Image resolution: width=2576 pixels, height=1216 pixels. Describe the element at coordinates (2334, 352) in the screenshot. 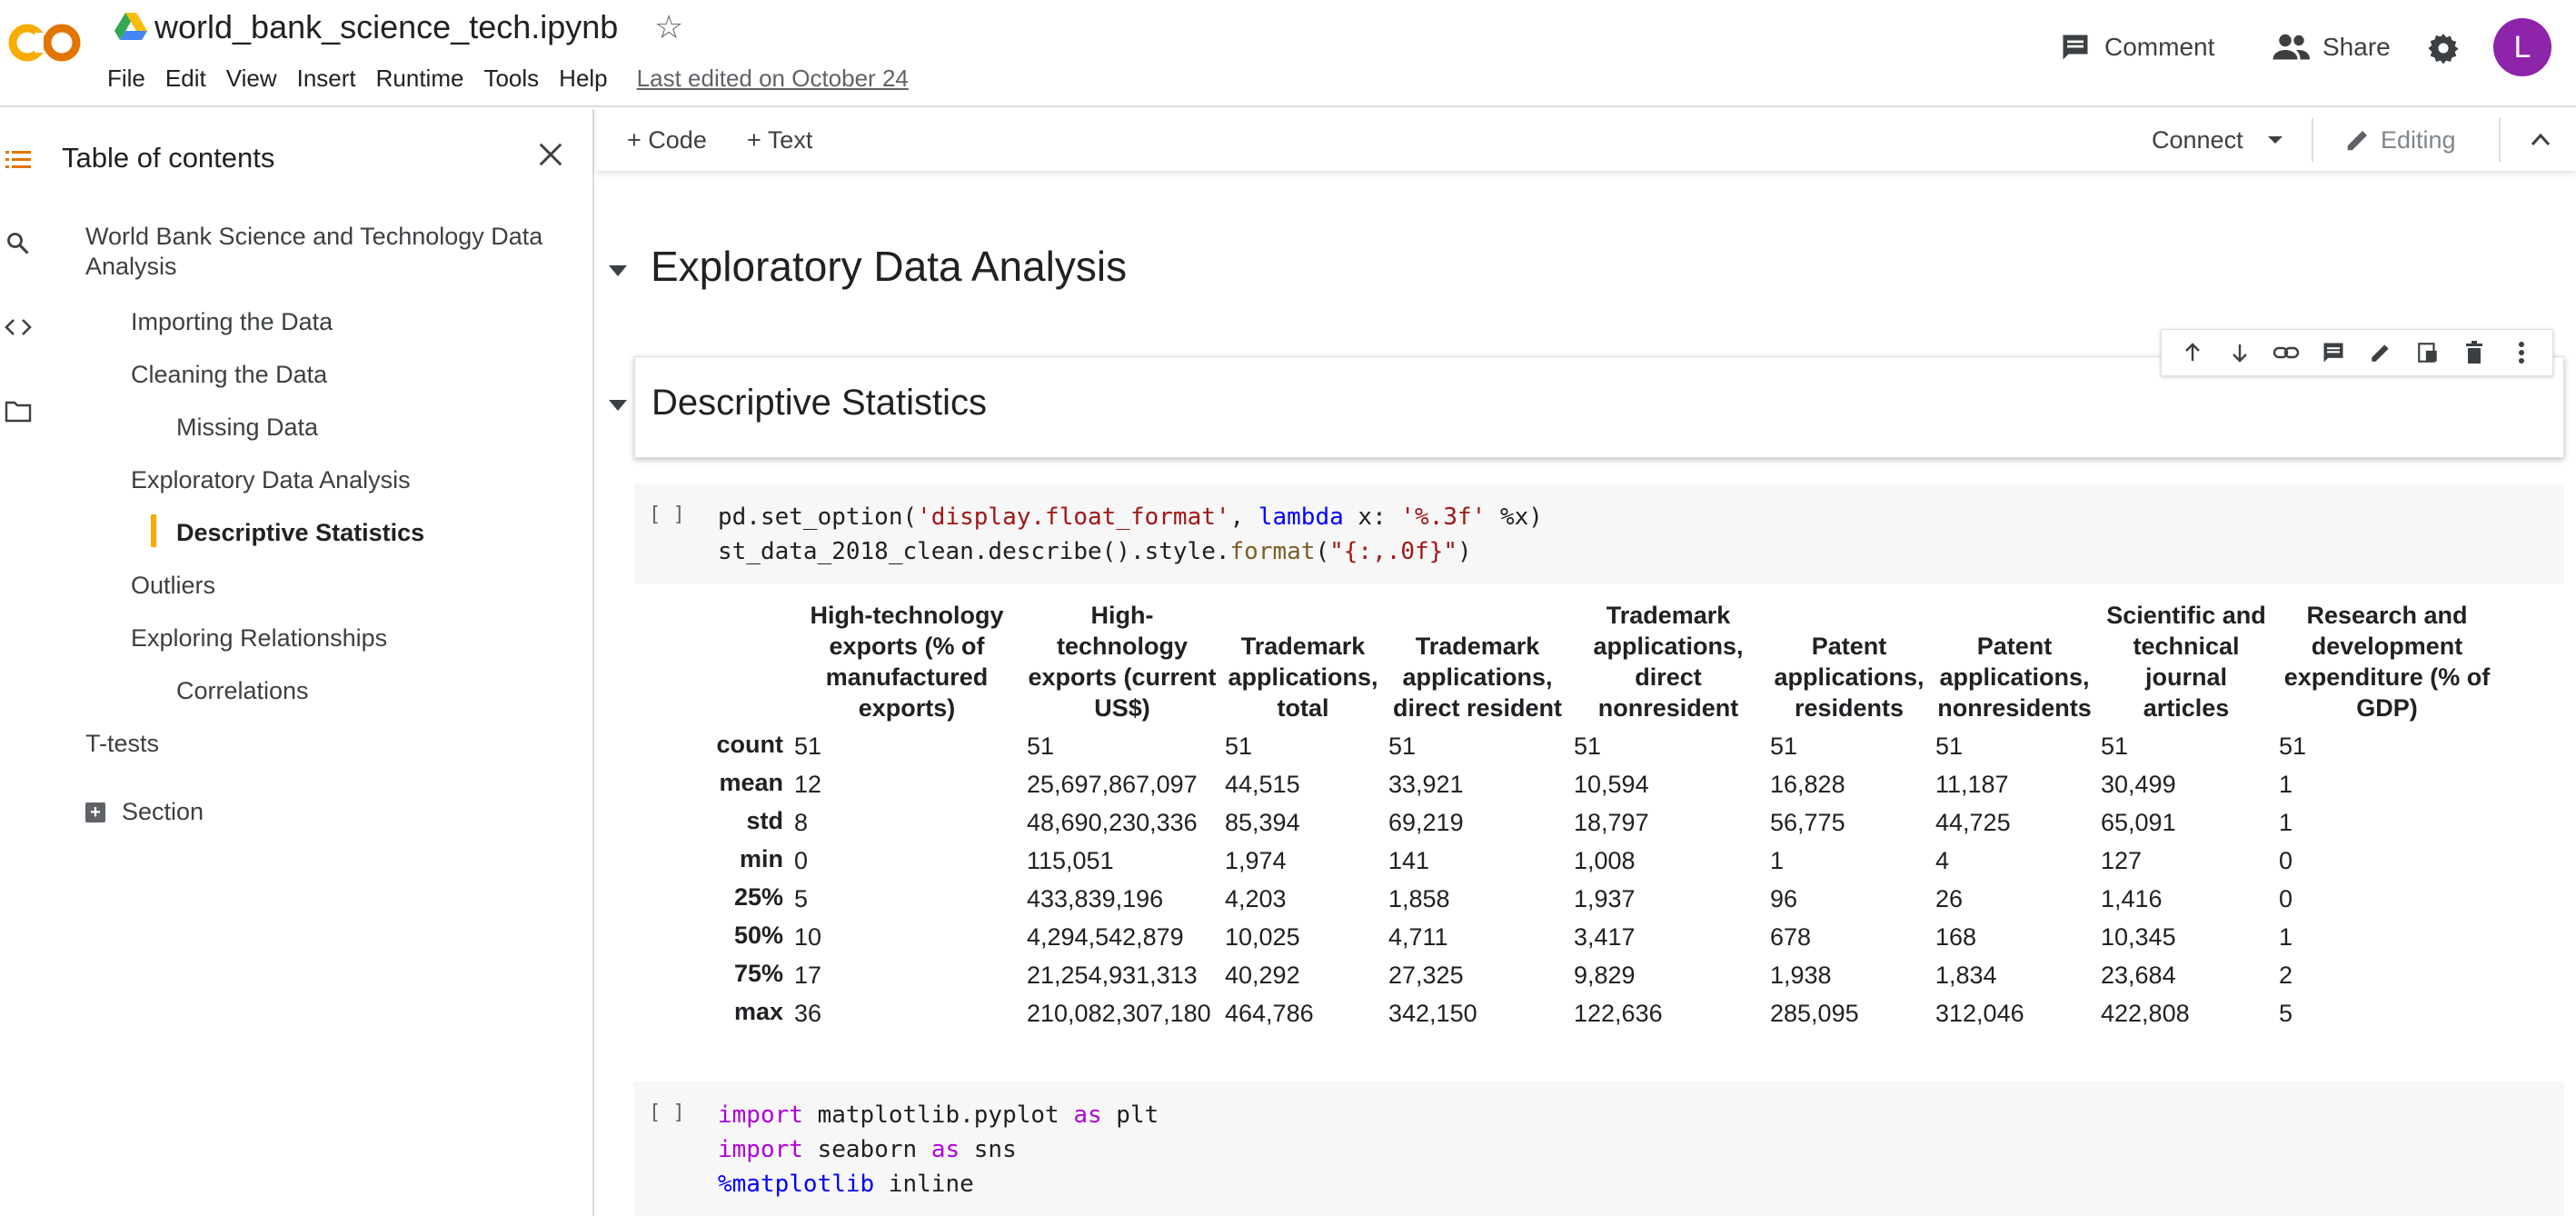

I see `comment-icon` at that location.